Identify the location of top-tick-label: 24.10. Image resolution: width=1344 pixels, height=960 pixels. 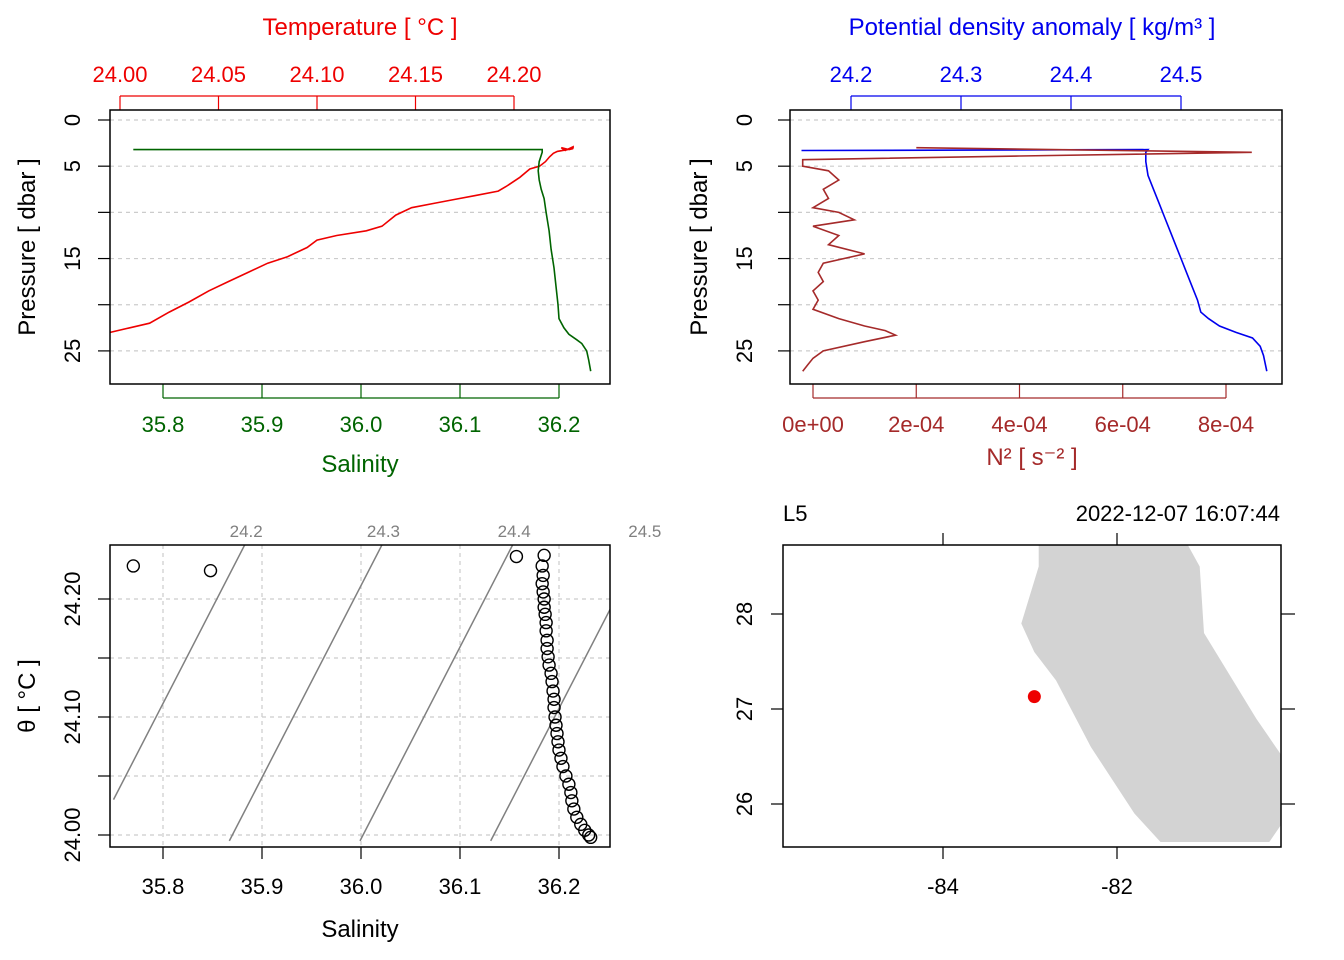
(316, 74).